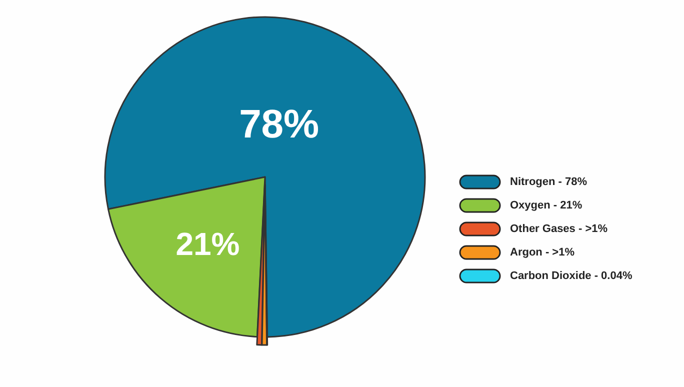  What do you see at coordinates (571, 276) in the screenshot?
I see `legend-label: Carbon Dioxide - 0.04%` at bounding box center [571, 276].